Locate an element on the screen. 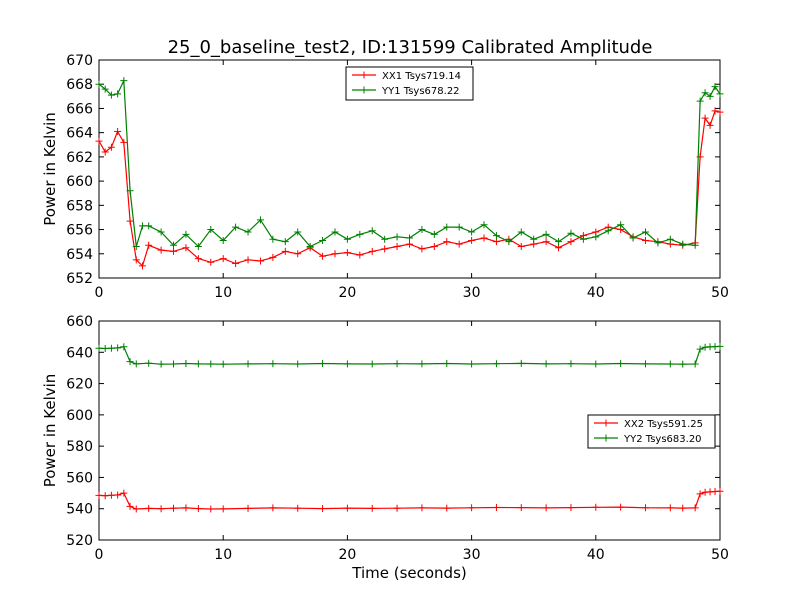  top-legend-label: XX1 Tsys719.14 is located at coordinates (421, 76).